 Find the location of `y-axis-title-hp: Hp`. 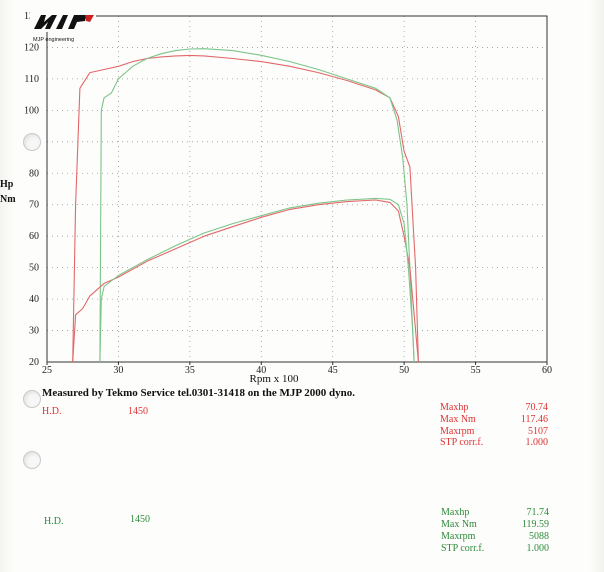

y-axis-title-hp: Hp is located at coordinates (7, 184).